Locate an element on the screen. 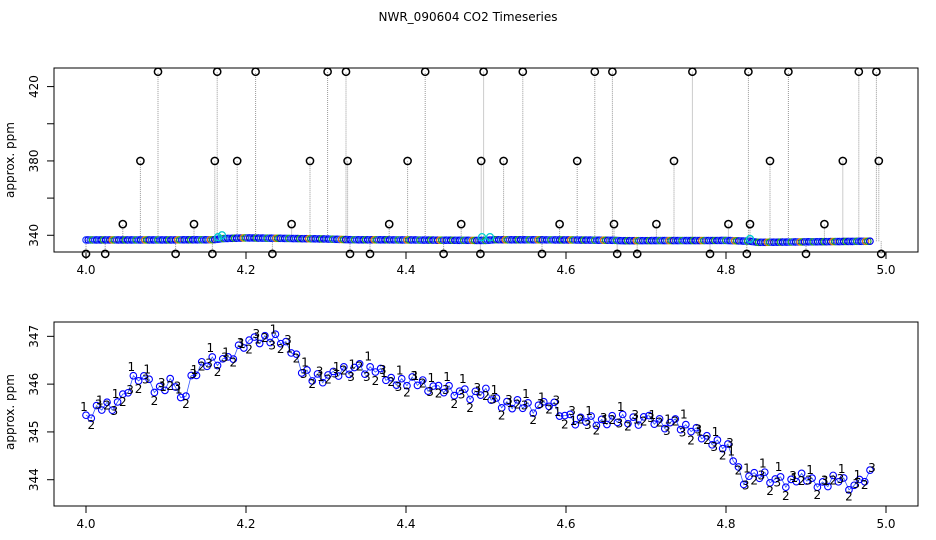  top-x-axis: 4.0 4.2 4.4 4.6 4.8 5.0 is located at coordinates (486, 264).